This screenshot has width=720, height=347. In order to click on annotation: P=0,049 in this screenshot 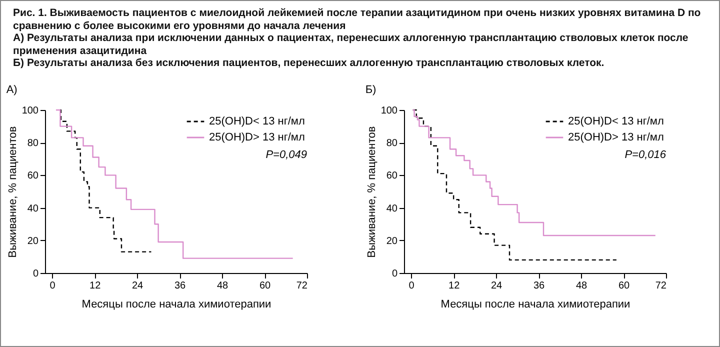, I will do `click(286, 155)`.